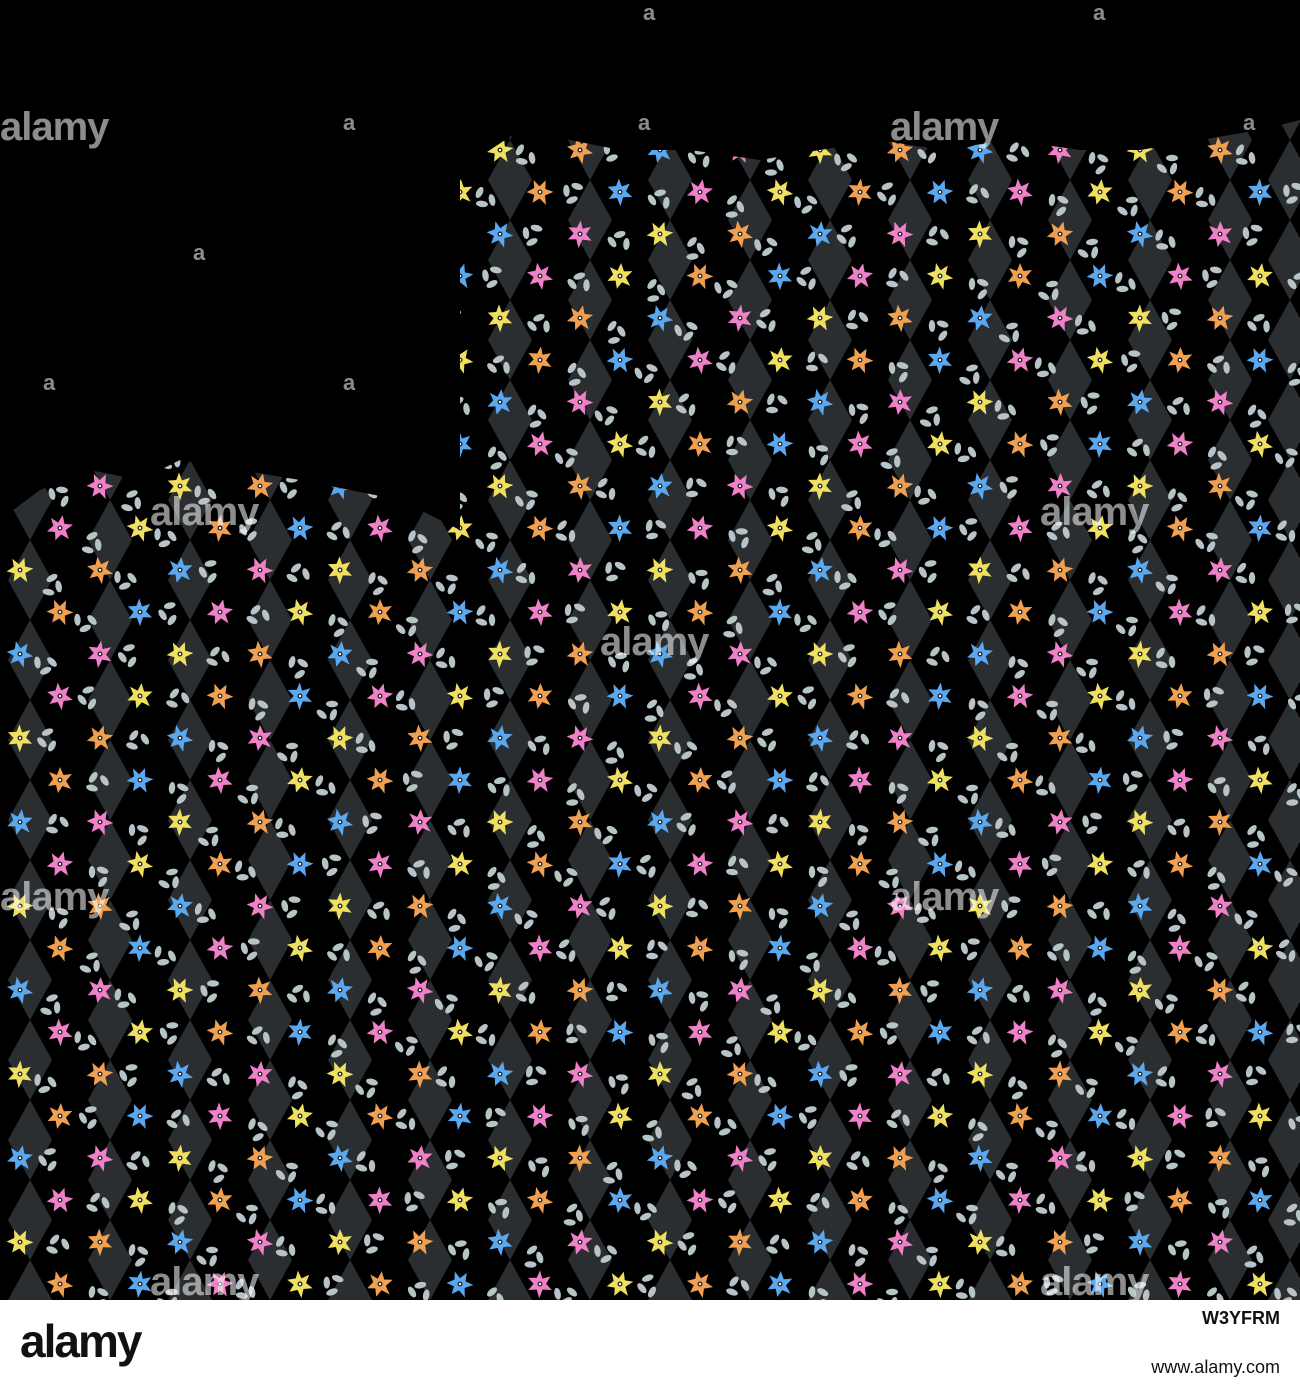 The width and height of the screenshot is (1300, 1390). What do you see at coordinates (650, 1345) in the screenshot?
I see `footer-bar: alamy W3YFRM www.alamy.com` at bounding box center [650, 1345].